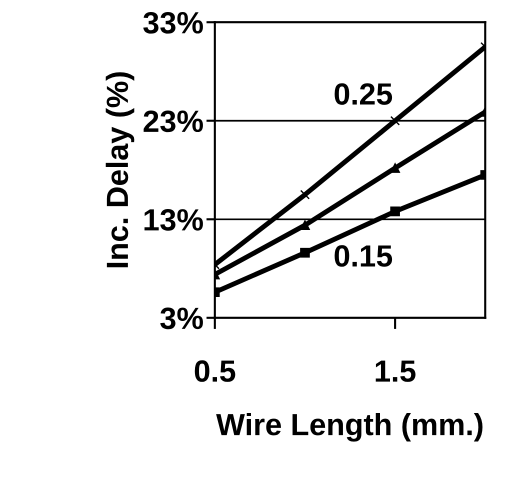 Image resolution: width=514 pixels, height=483 pixels. What do you see at coordinates (173, 23) in the screenshot?
I see `y-tick-label: 33%` at bounding box center [173, 23].